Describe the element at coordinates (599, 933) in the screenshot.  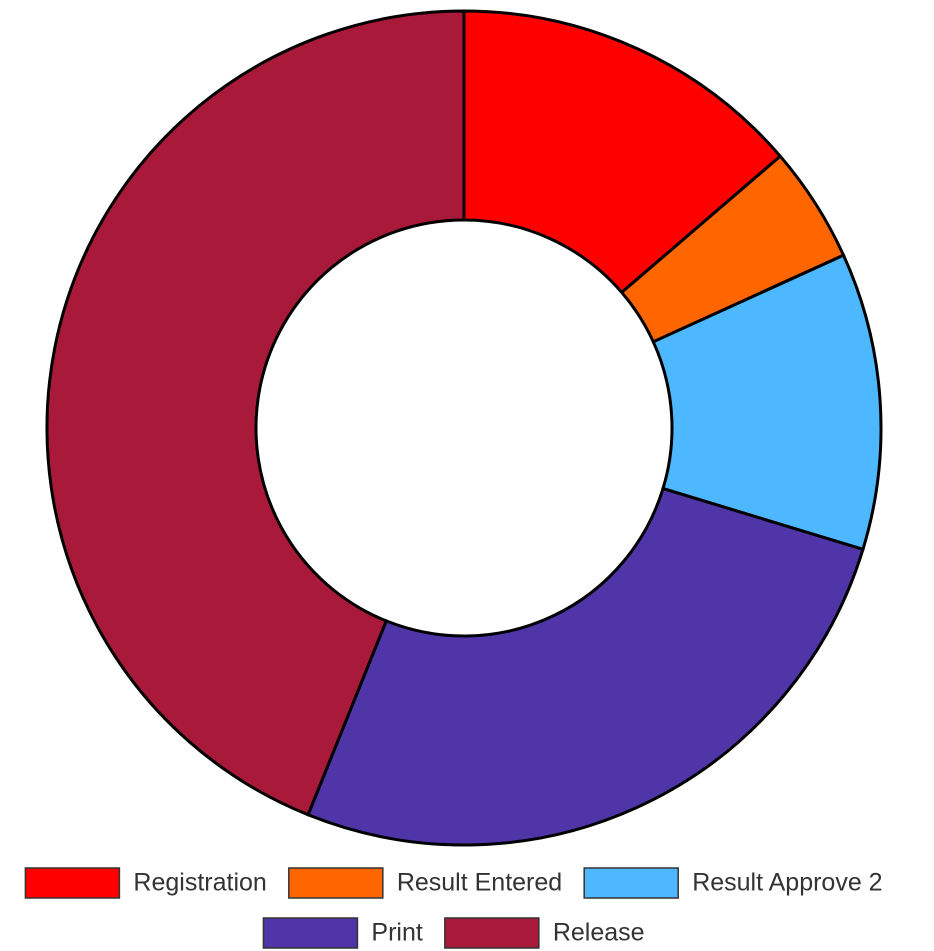
I see `legend-label: Release` at that location.